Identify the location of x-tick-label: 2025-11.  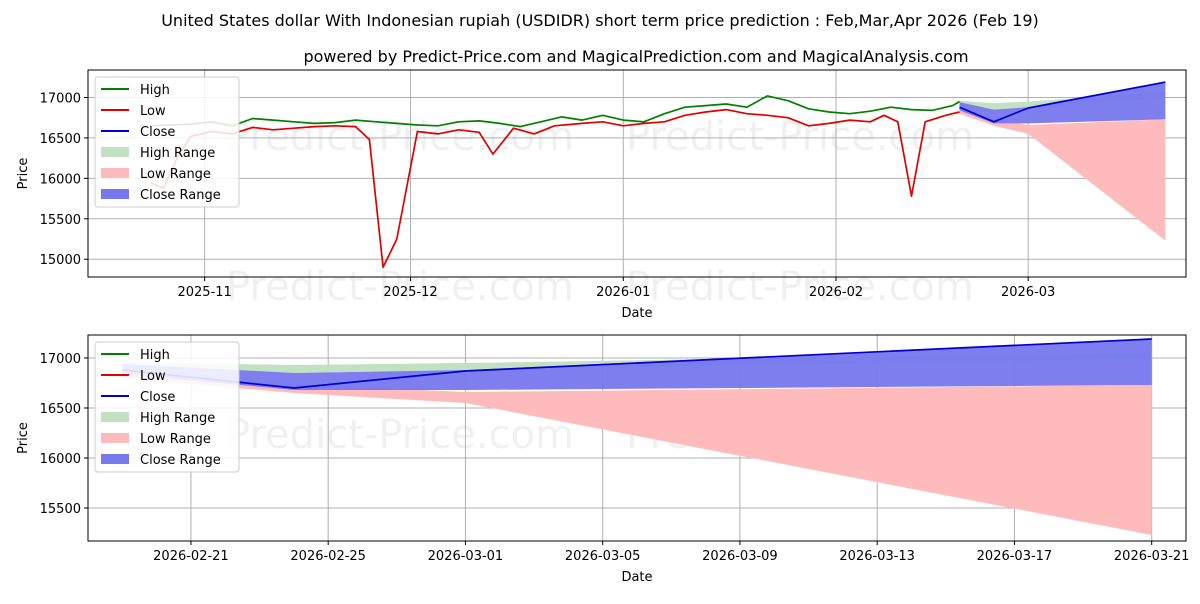
(204, 292).